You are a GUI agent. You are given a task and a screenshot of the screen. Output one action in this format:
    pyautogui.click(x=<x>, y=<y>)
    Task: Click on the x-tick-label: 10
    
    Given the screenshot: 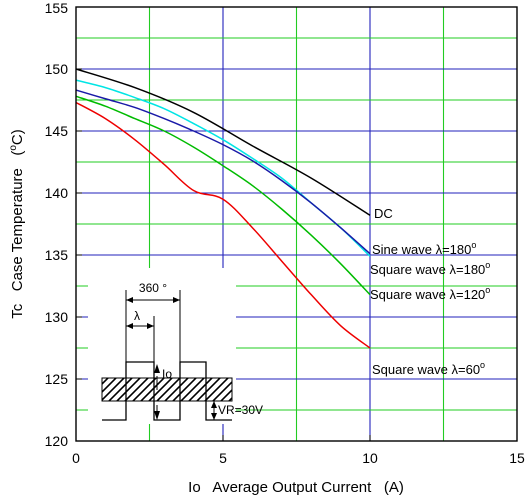 What is the action you would take?
    pyautogui.click(x=370, y=458)
    